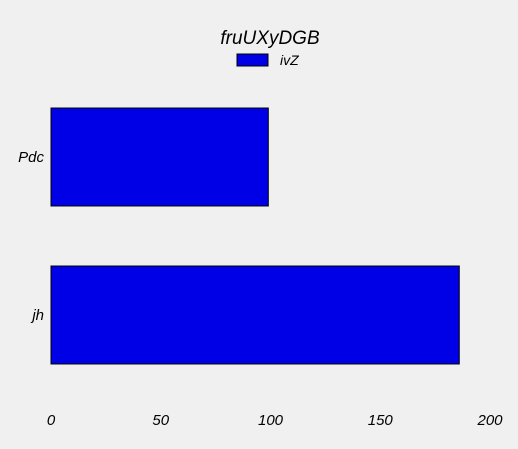 This screenshot has width=518, height=449. Describe the element at coordinates (31, 157) in the screenshot. I see `y-tick-label-Pdc: Pdc` at that location.